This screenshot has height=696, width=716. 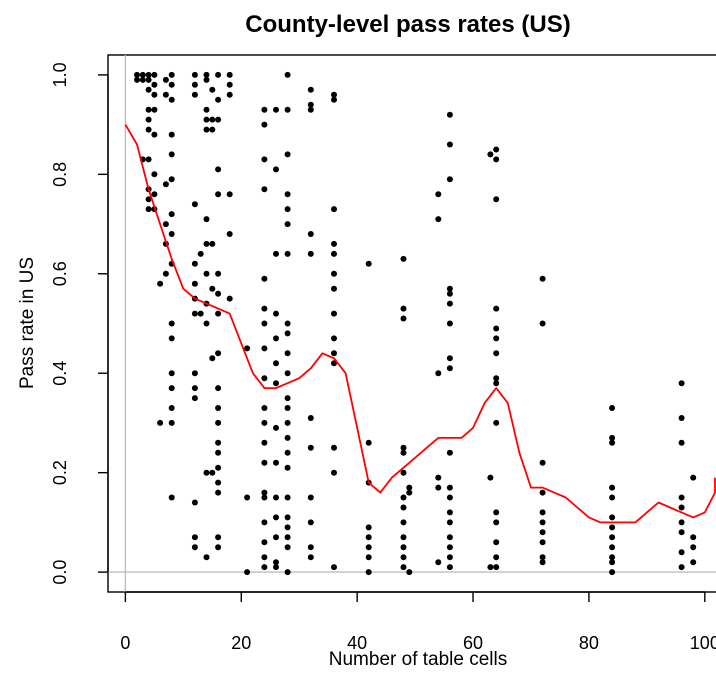 What do you see at coordinates (60, 74) in the screenshot?
I see `y-tick-label: 1.0` at bounding box center [60, 74].